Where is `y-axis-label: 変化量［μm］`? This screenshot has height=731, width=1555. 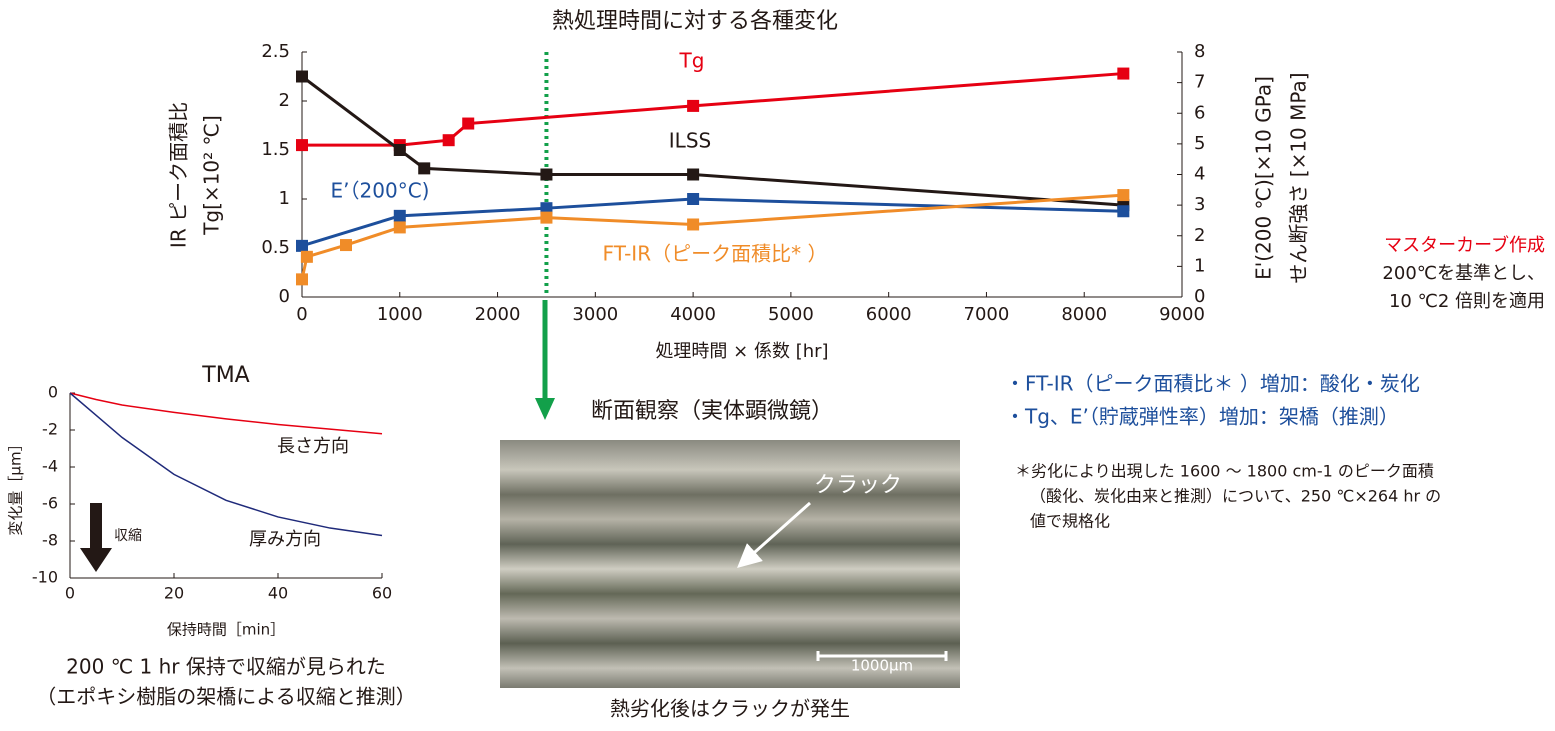 y-axis-label: 変化量［μm］ is located at coordinates (16, 485).